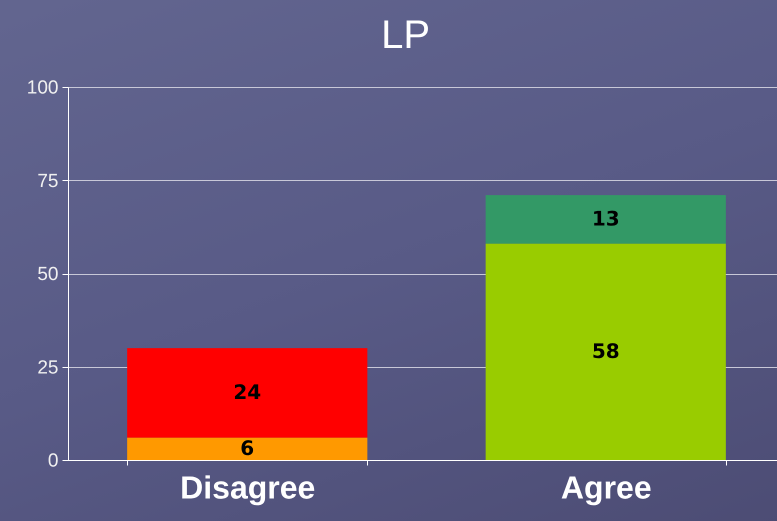 The image size is (777, 521). I want to click on y-tick-label: 100, so click(42, 88).